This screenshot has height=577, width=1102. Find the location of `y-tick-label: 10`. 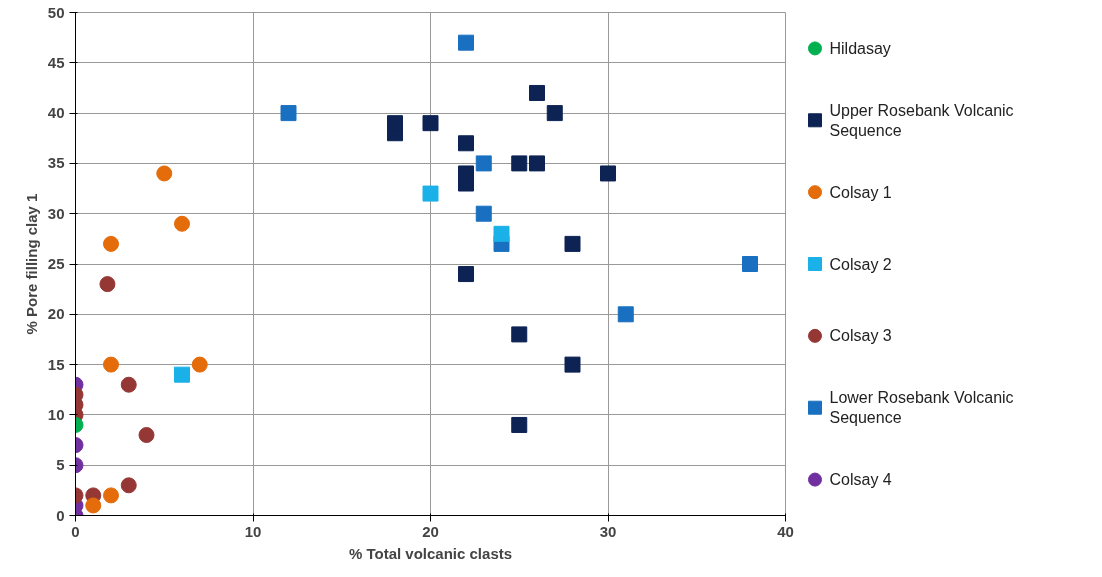

y-tick-label: 10 is located at coordinates (56, 414).